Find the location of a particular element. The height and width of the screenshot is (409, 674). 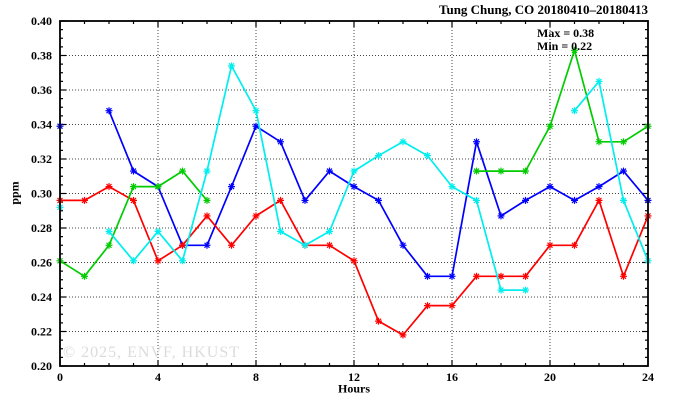

watermark: © 2025, ENVF, HKUST is located at coordinates (151, 352).